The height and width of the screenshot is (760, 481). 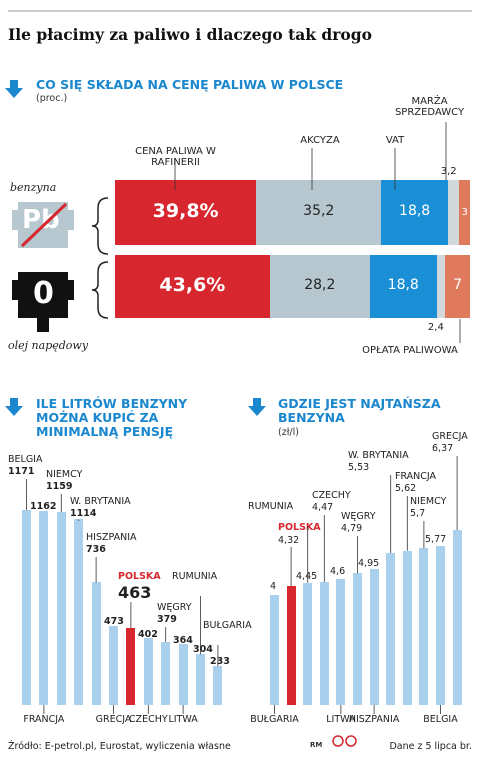 What do you see at coordinates (33, 187) in the screenshot?
I see `category-label: benzyna` at bounding box center [33, 187].